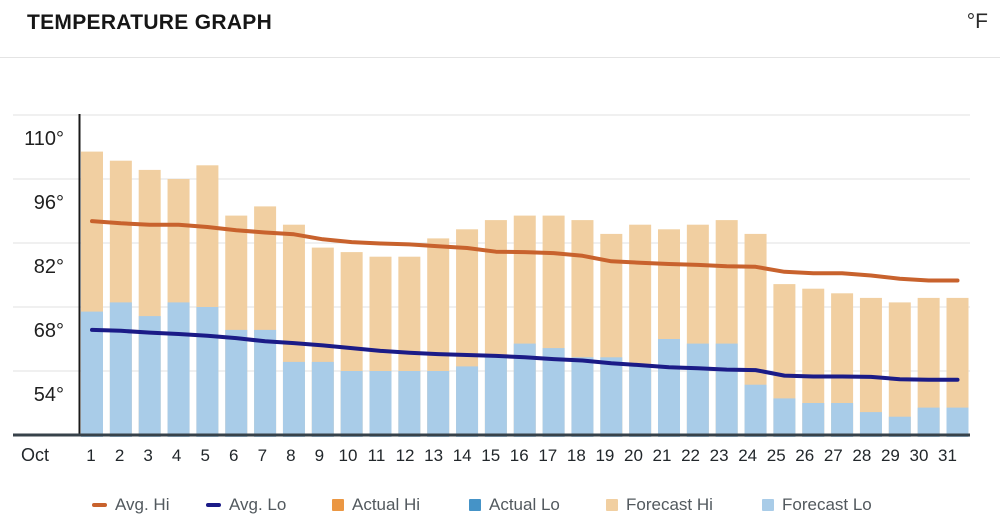  I want to click on x-axis-day-label: 1, so click(90, 455).